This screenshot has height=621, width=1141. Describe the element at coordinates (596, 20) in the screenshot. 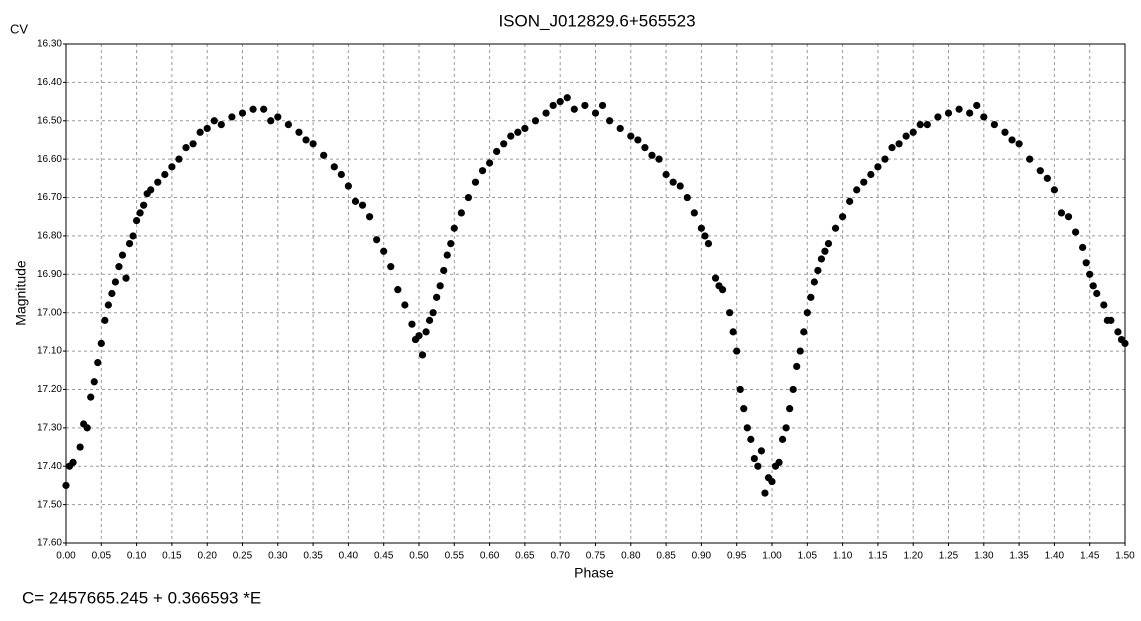

I see `chart-title: ISON_J012829.6+565523` at that location.